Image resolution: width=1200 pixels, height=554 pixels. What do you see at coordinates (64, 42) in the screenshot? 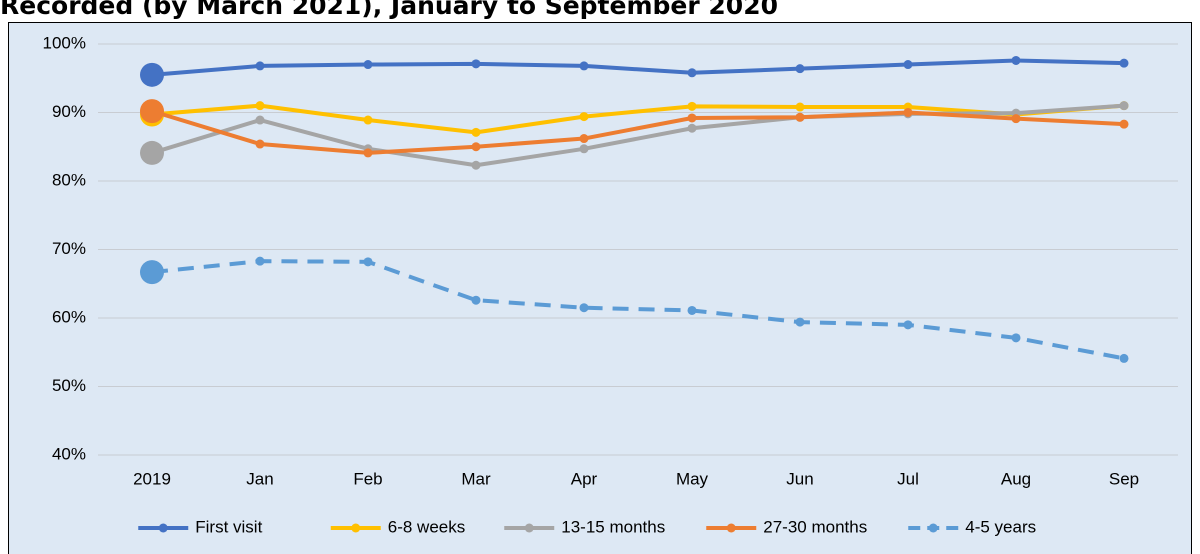
I see `y-tick-label: 100%` at bounding box center [64, 42].